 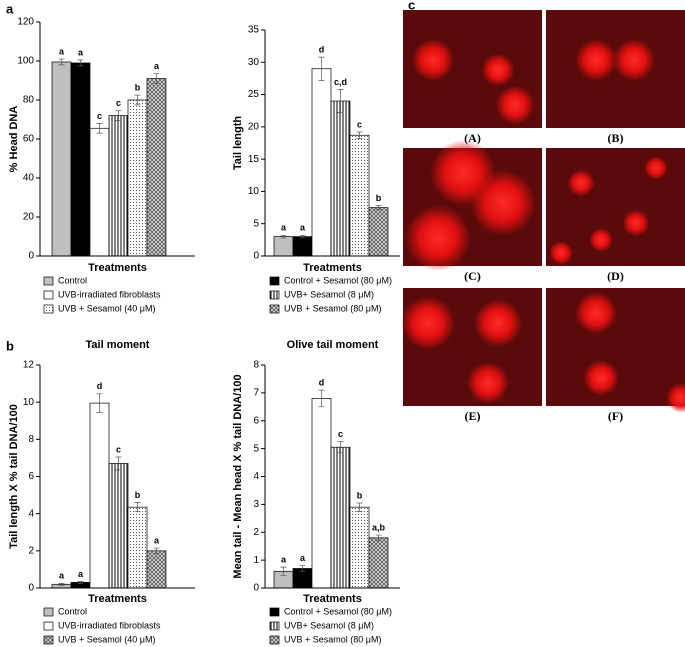 I want to click on y-axis-title: Tail length, so click(x=238, y=143).